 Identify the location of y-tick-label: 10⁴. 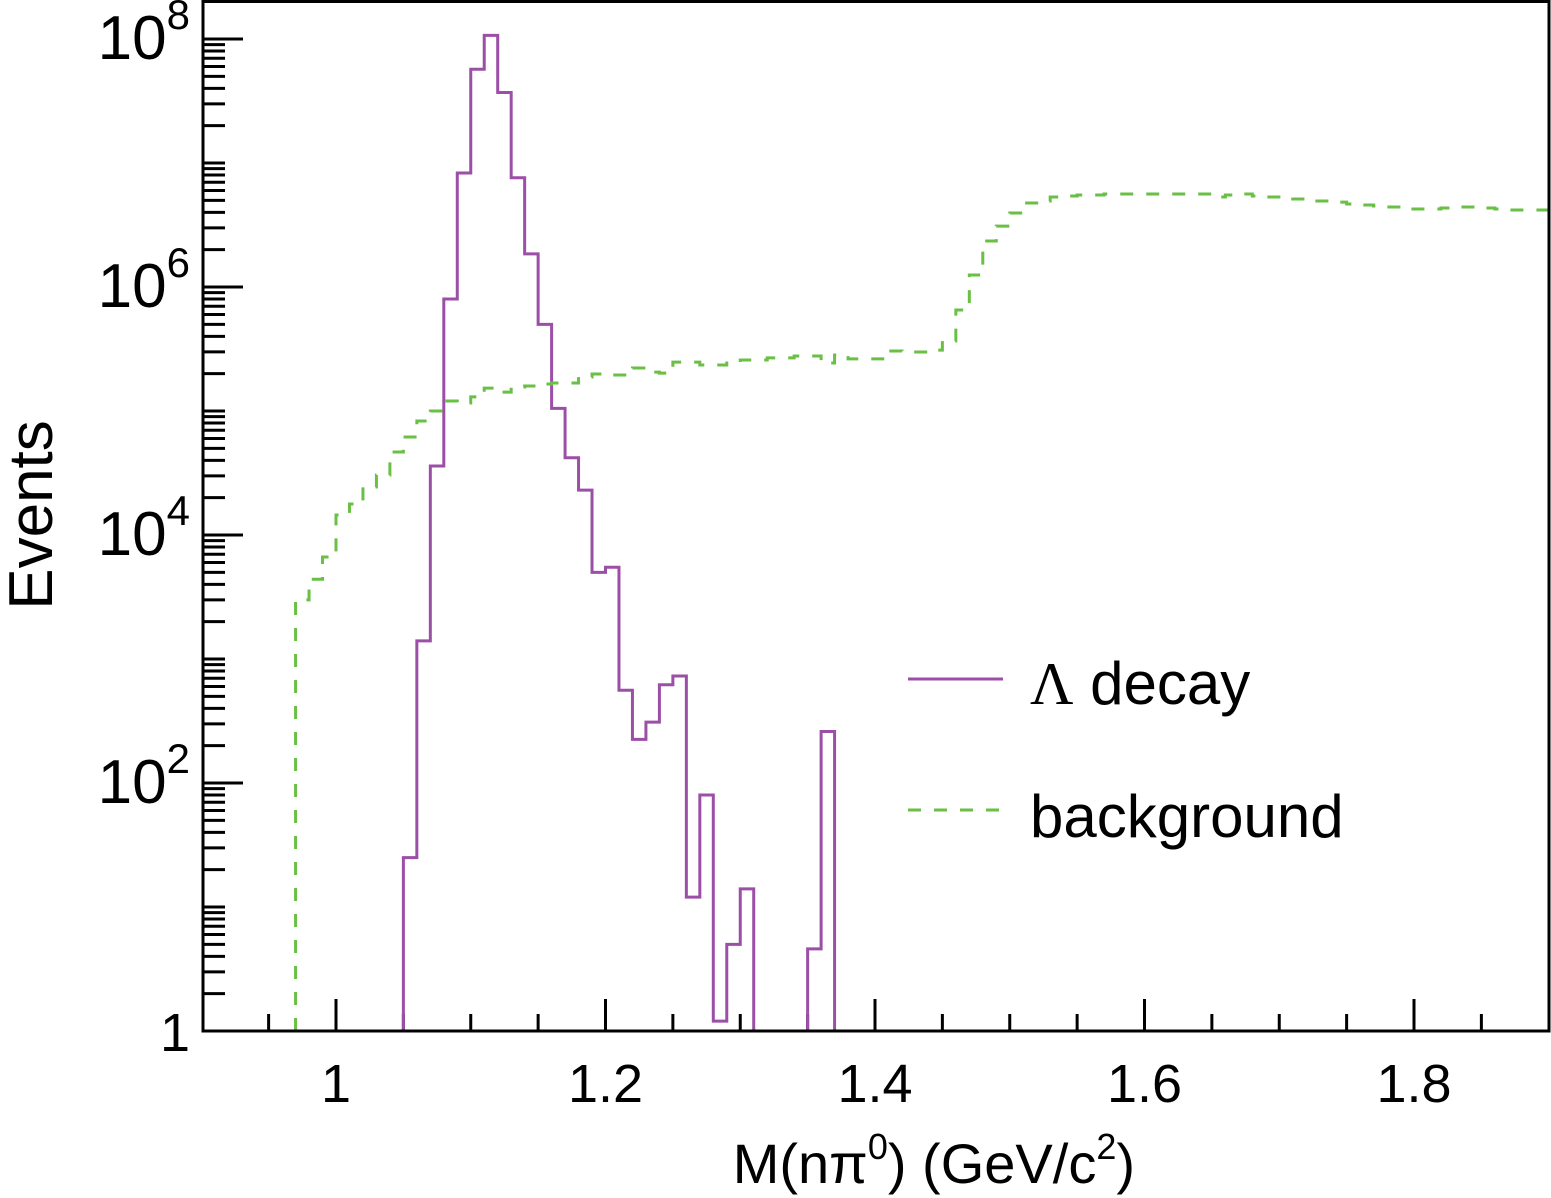
(144, 528).